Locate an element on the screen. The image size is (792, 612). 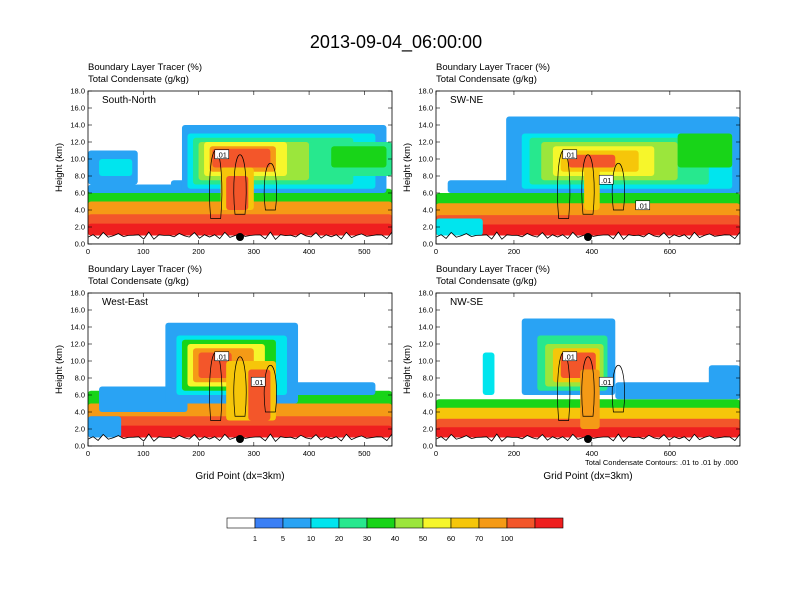
colorbar-label: 20 is located at coordinates (339, 538).